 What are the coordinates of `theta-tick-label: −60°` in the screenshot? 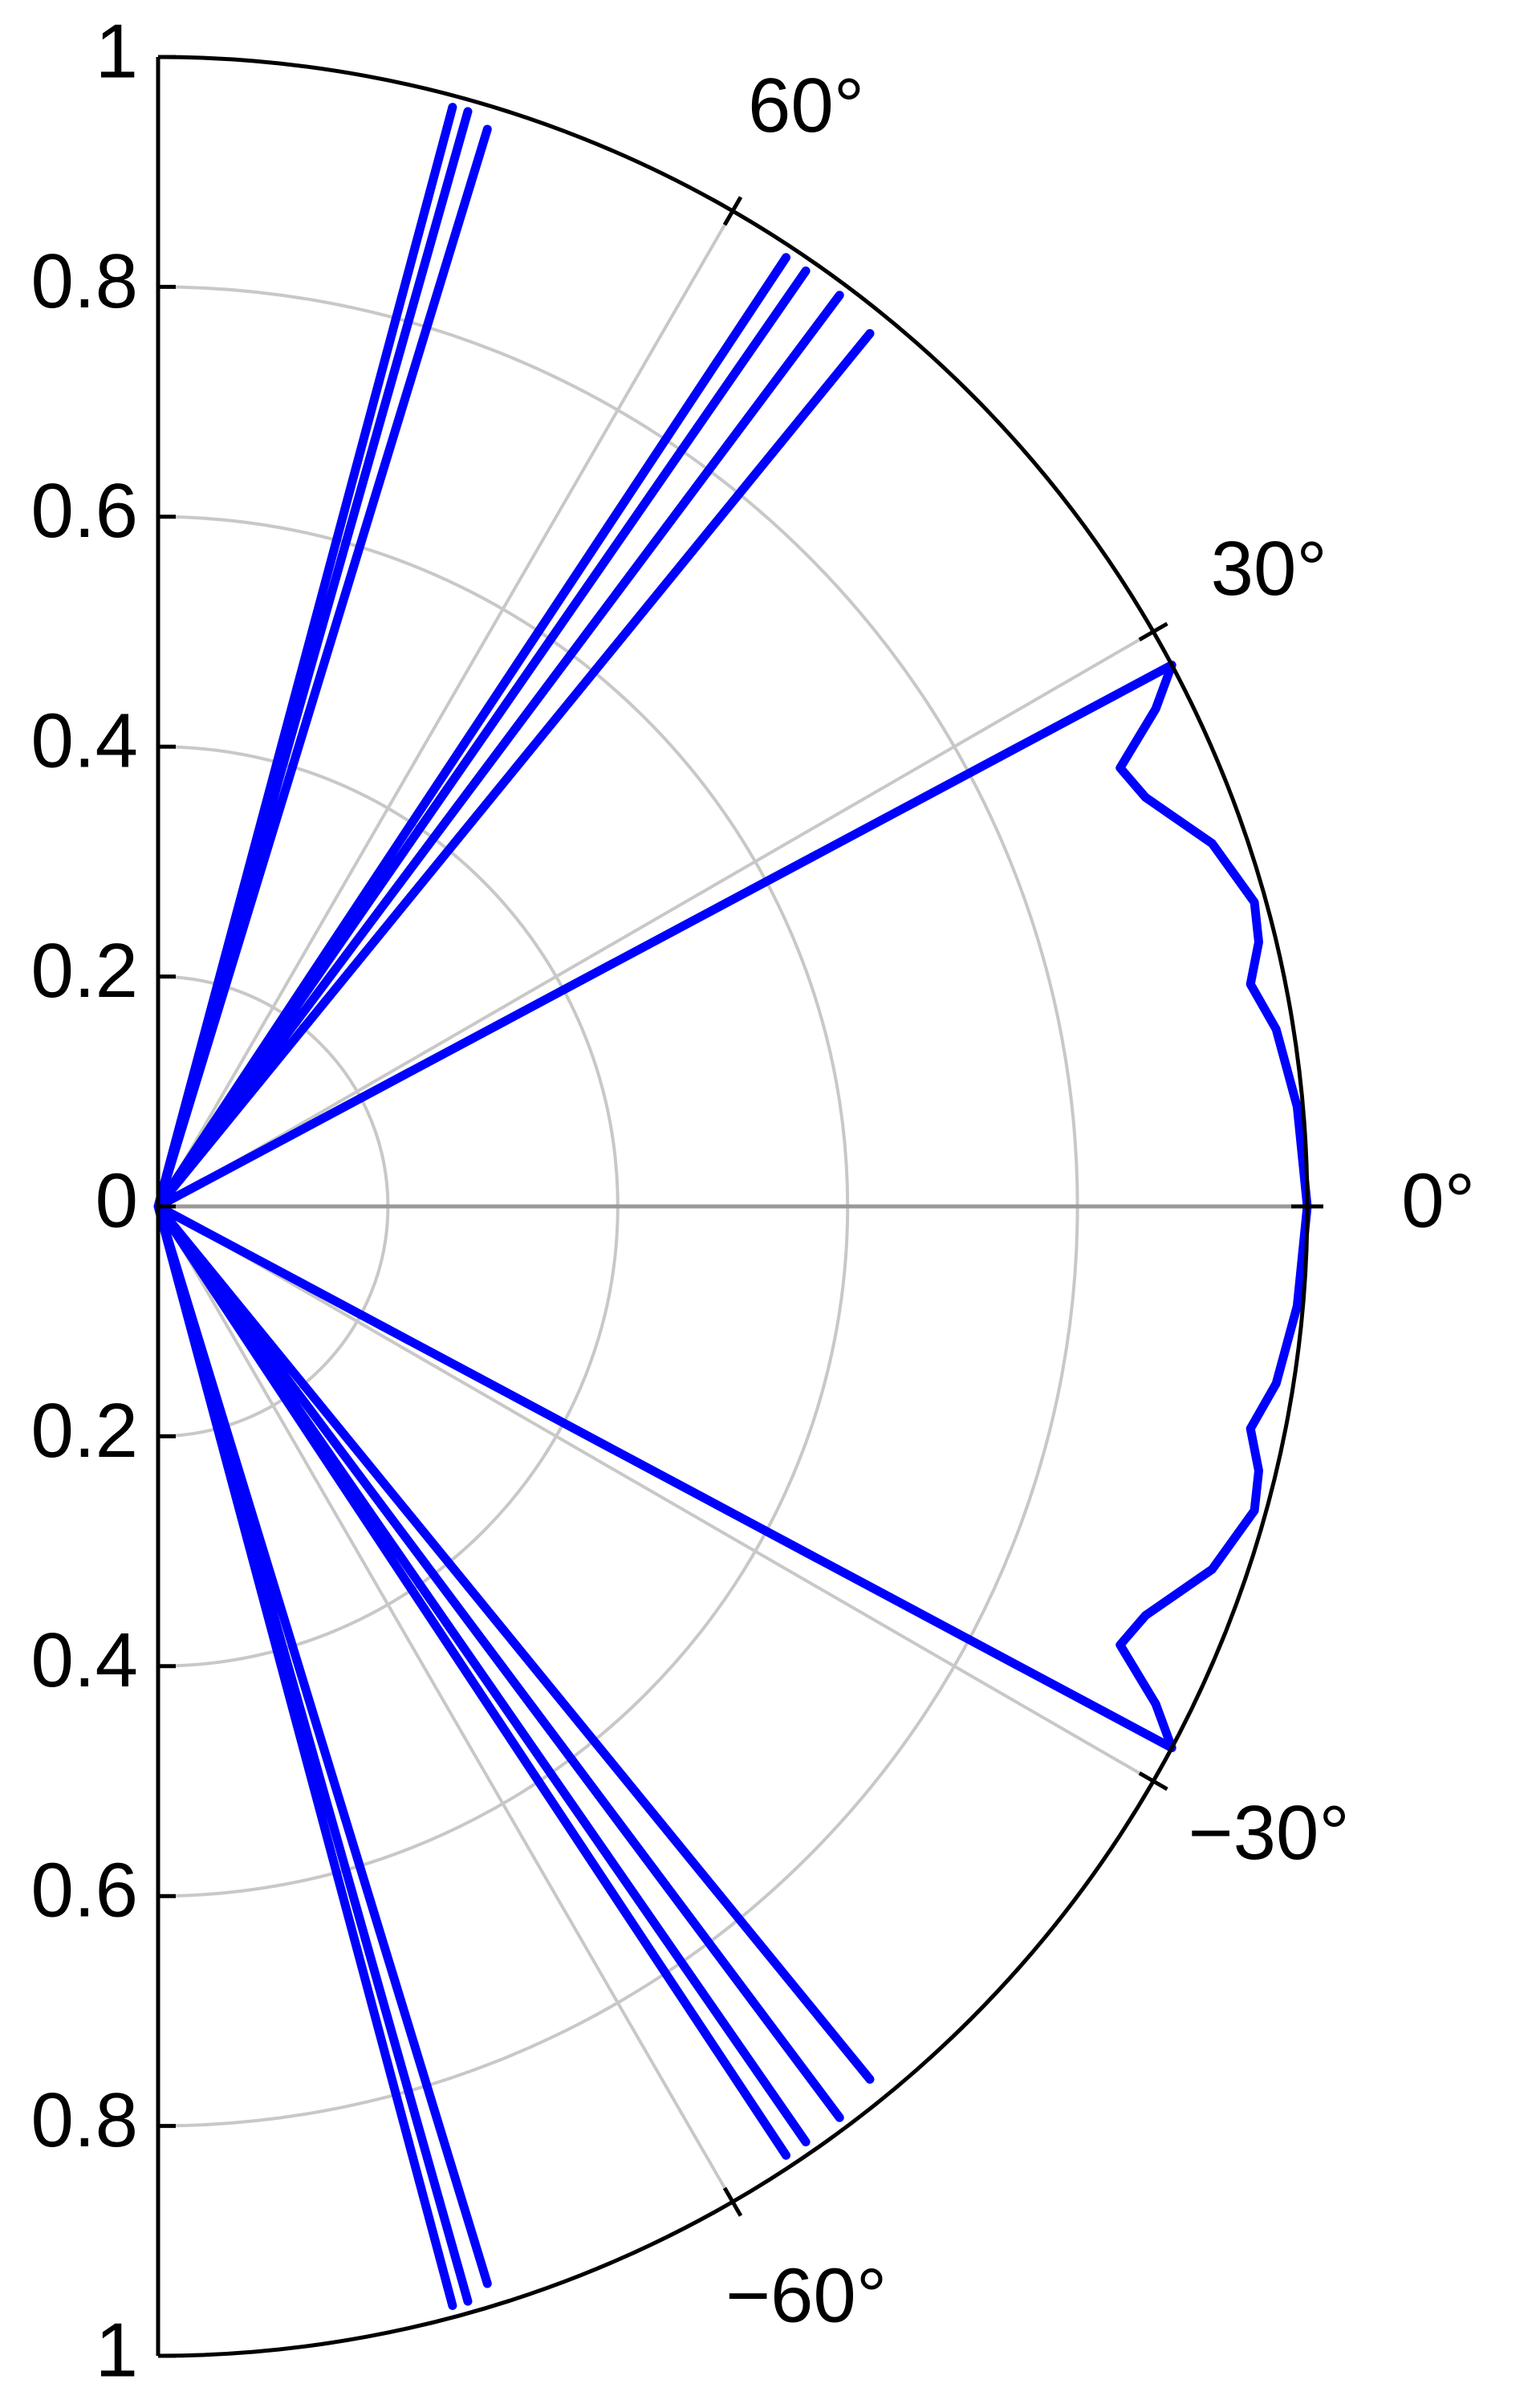 It's located at (806, 2296).